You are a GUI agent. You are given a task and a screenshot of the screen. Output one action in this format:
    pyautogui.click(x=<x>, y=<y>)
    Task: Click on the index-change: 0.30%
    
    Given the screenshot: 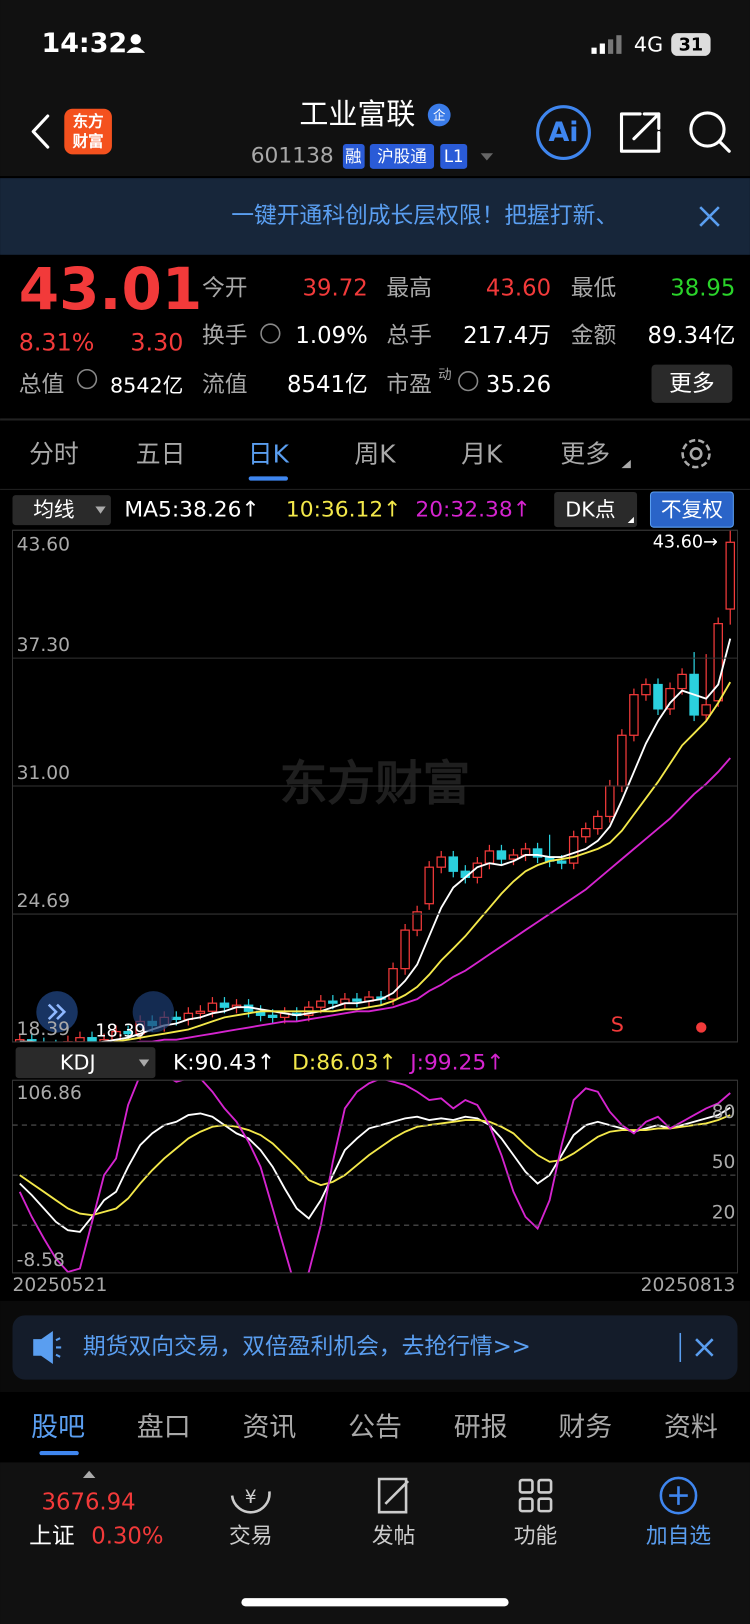 What is the action you would take?
    pyautogui.click(x=127, y=1537)
    